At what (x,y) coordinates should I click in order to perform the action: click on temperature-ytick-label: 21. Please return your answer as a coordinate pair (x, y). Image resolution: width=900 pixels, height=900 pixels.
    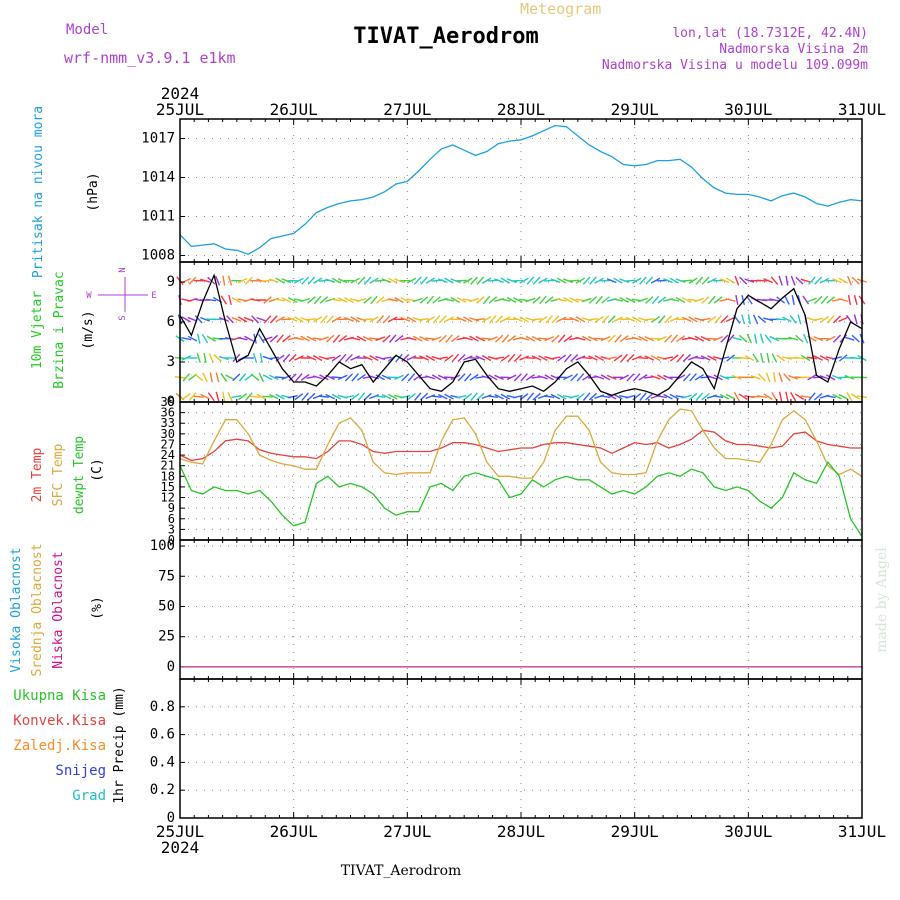
    Looking at the image, I should click on (168, 466).